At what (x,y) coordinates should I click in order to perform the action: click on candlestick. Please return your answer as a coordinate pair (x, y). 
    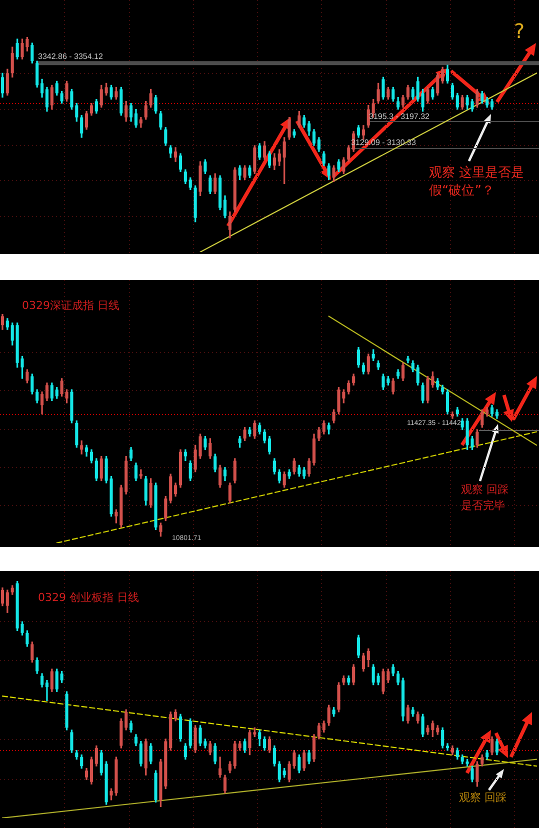
    Looking at the image, I should click on (47, 690).